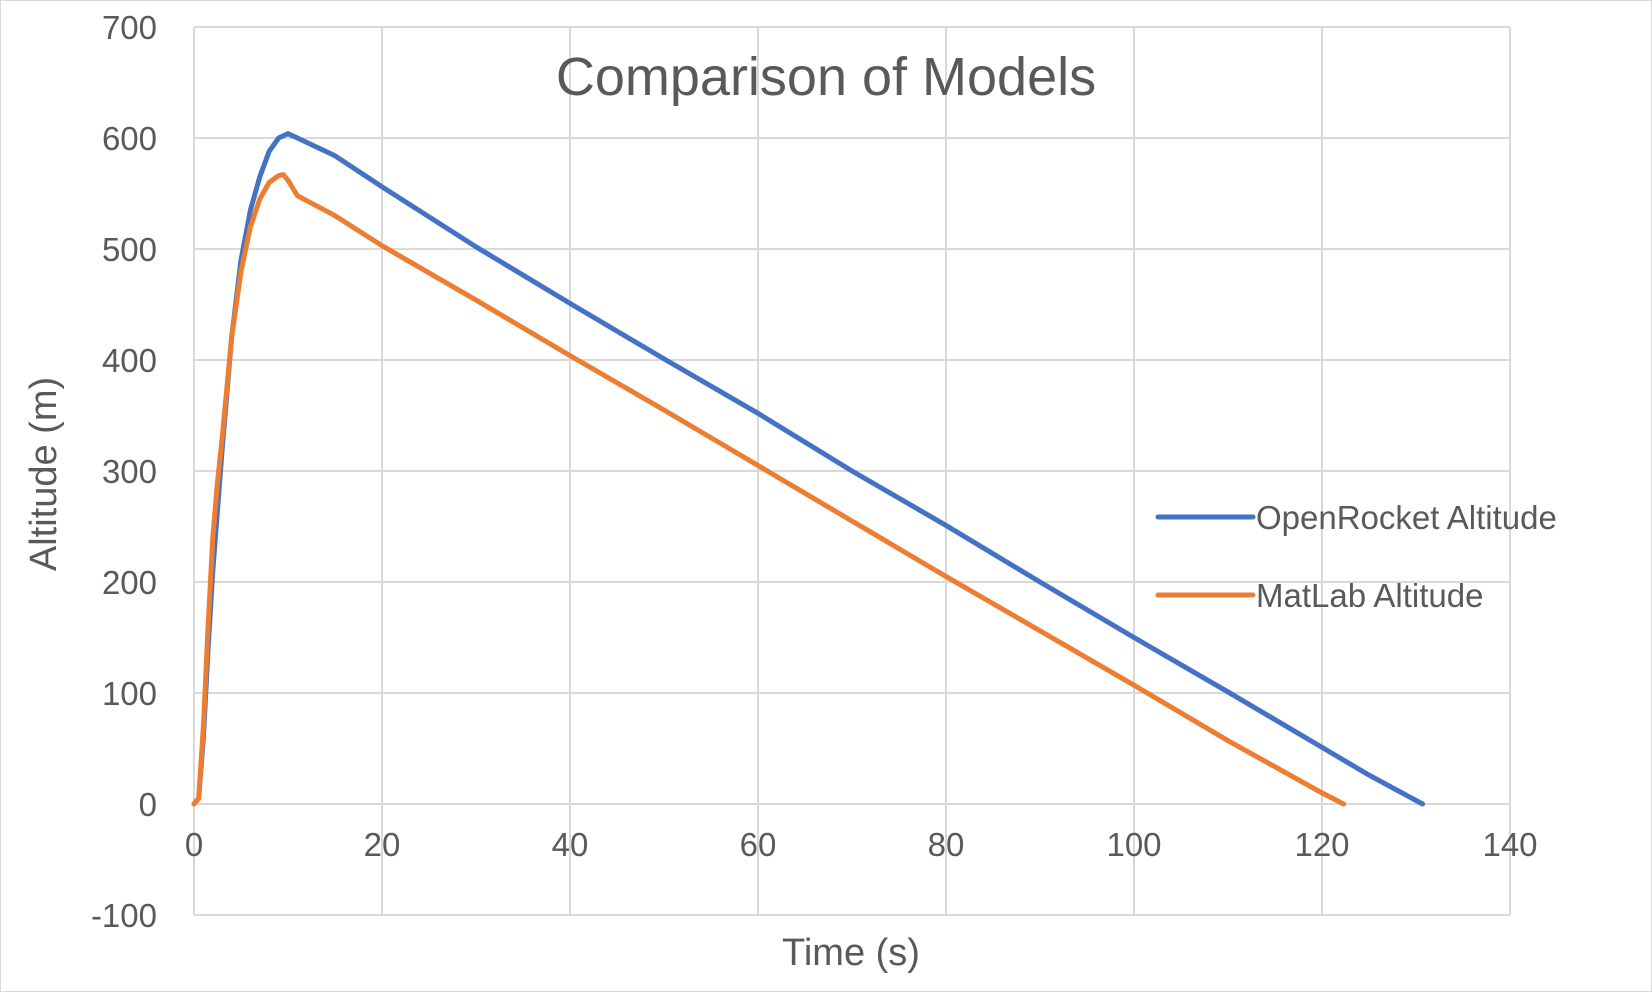  Describe the element at coordinates (861, 844) in the screenshot. I see `x-axis-ticks: 0 20 40 60 80 100 120 140` at that location.